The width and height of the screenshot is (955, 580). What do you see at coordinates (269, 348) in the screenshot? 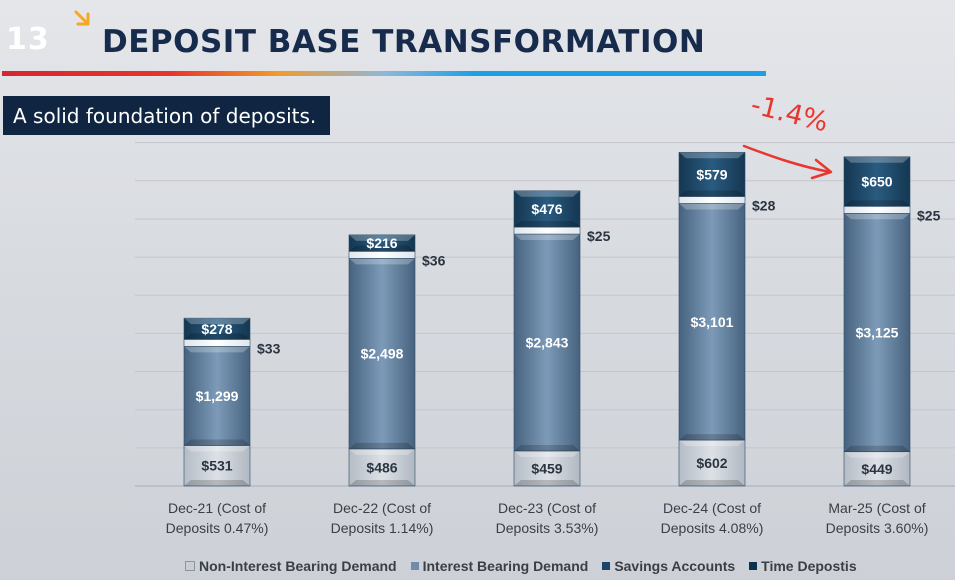
I see `data-label-savings: $33` at bounding box center [269, 348].